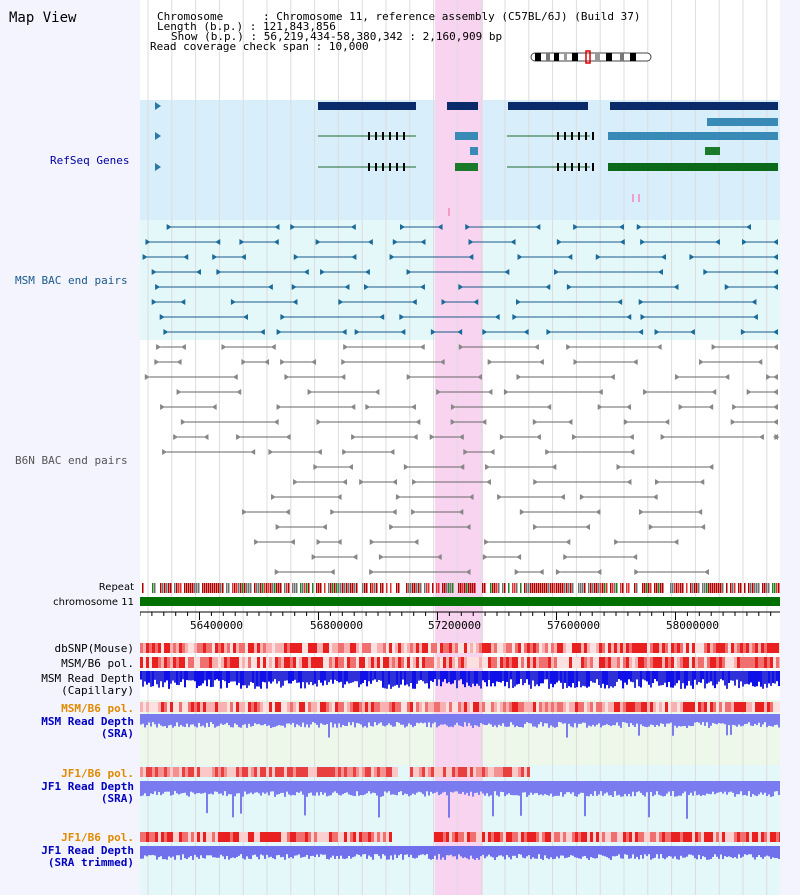  What do you see at coordinates (466, 167) in the screenshot?
I see `refseq-gene-block` at bounding box center [466, 167].